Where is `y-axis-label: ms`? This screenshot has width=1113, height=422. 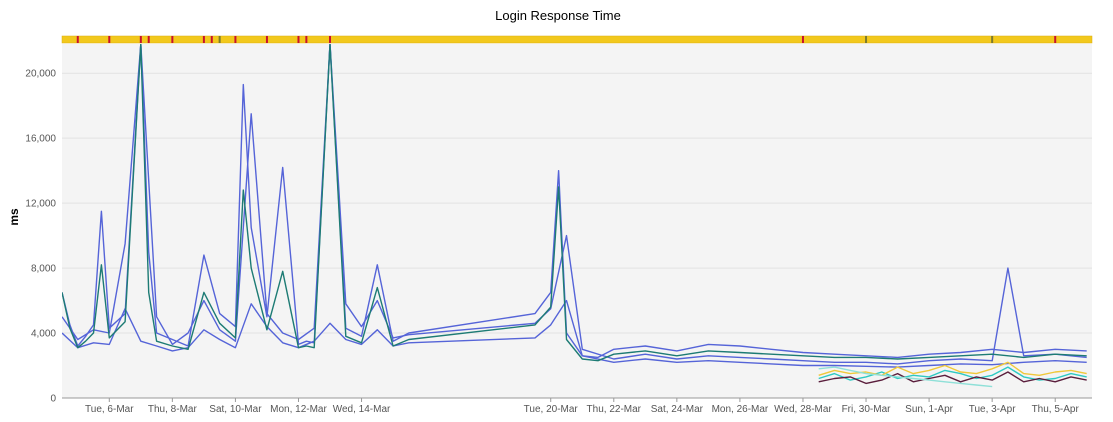 y-axis-label: ms is located at coordinates (14, 217).